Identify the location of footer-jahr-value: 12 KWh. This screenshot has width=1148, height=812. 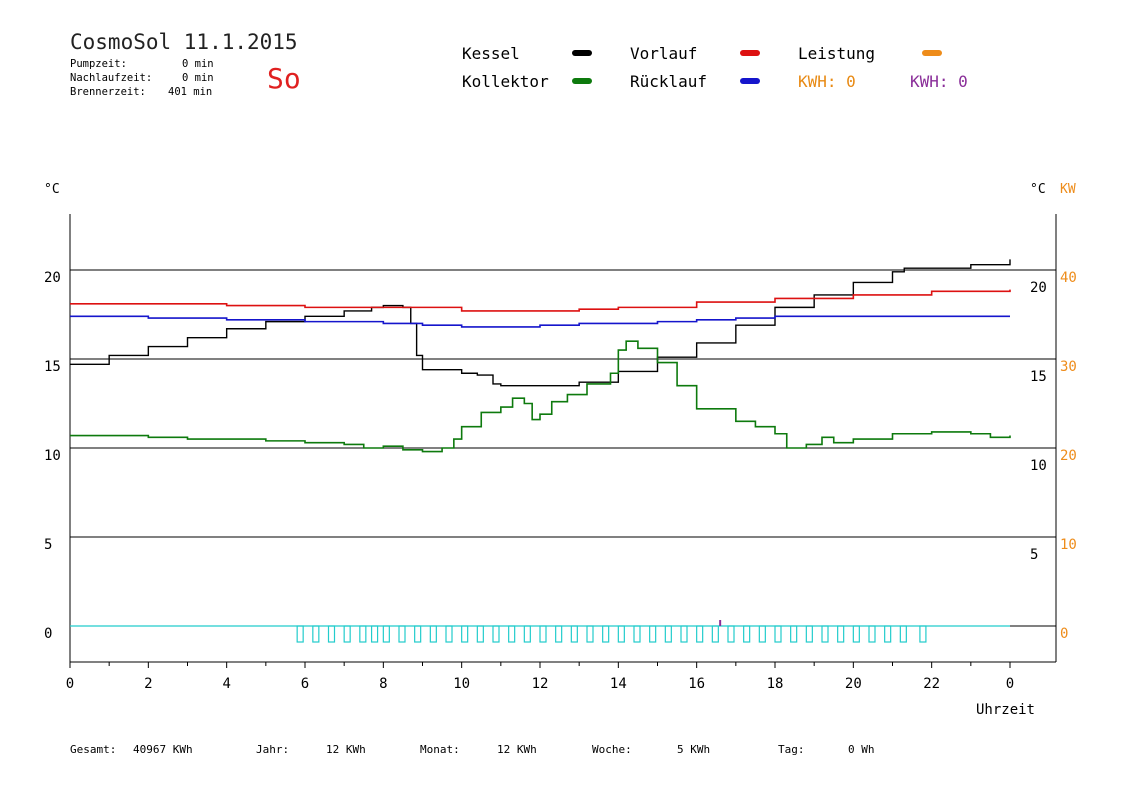
(346, 749).